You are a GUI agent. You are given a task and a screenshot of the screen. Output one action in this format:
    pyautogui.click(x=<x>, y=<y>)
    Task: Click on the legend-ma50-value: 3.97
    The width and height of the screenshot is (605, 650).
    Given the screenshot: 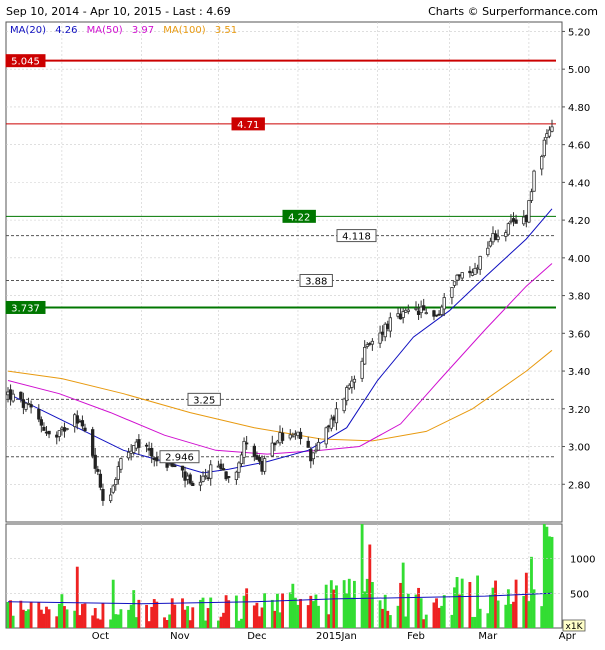 What is the action you would take?
    pyautogui.click(x=143, y=30)
    